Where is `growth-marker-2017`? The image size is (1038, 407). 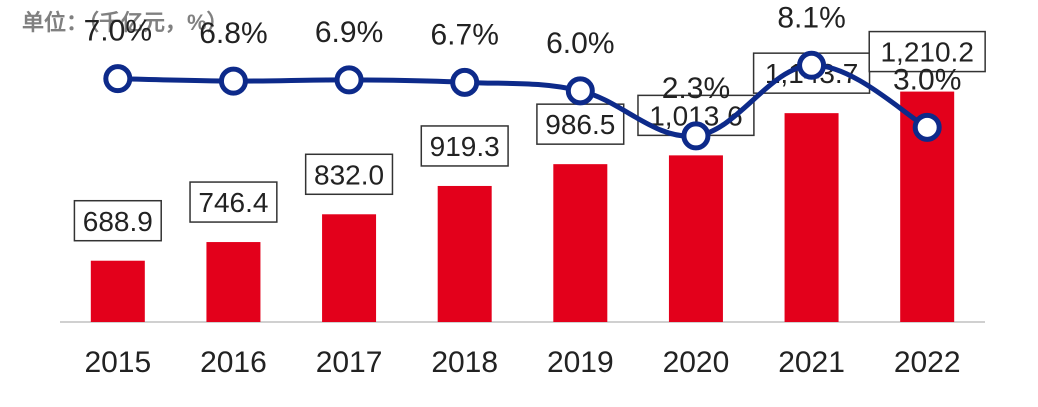 growth-marker-2017 is located at coordinates (349, 80).